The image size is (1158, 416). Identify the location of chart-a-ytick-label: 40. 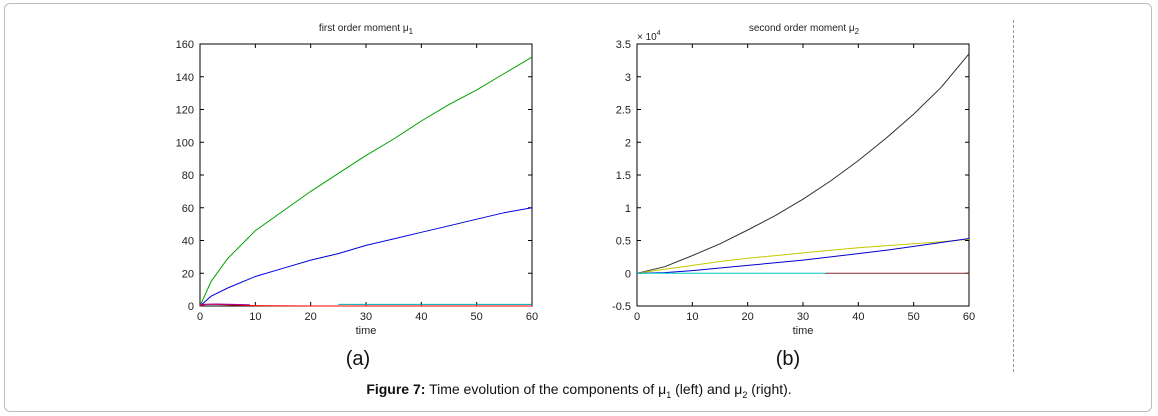
(188, 242).